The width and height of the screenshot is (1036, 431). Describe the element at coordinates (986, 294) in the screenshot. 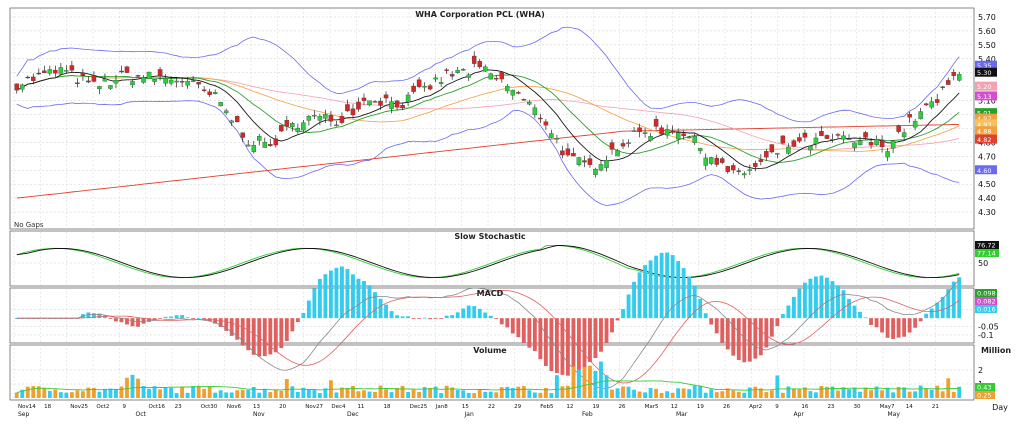

I see `macd-value-tag-label: 0.098` at that location.